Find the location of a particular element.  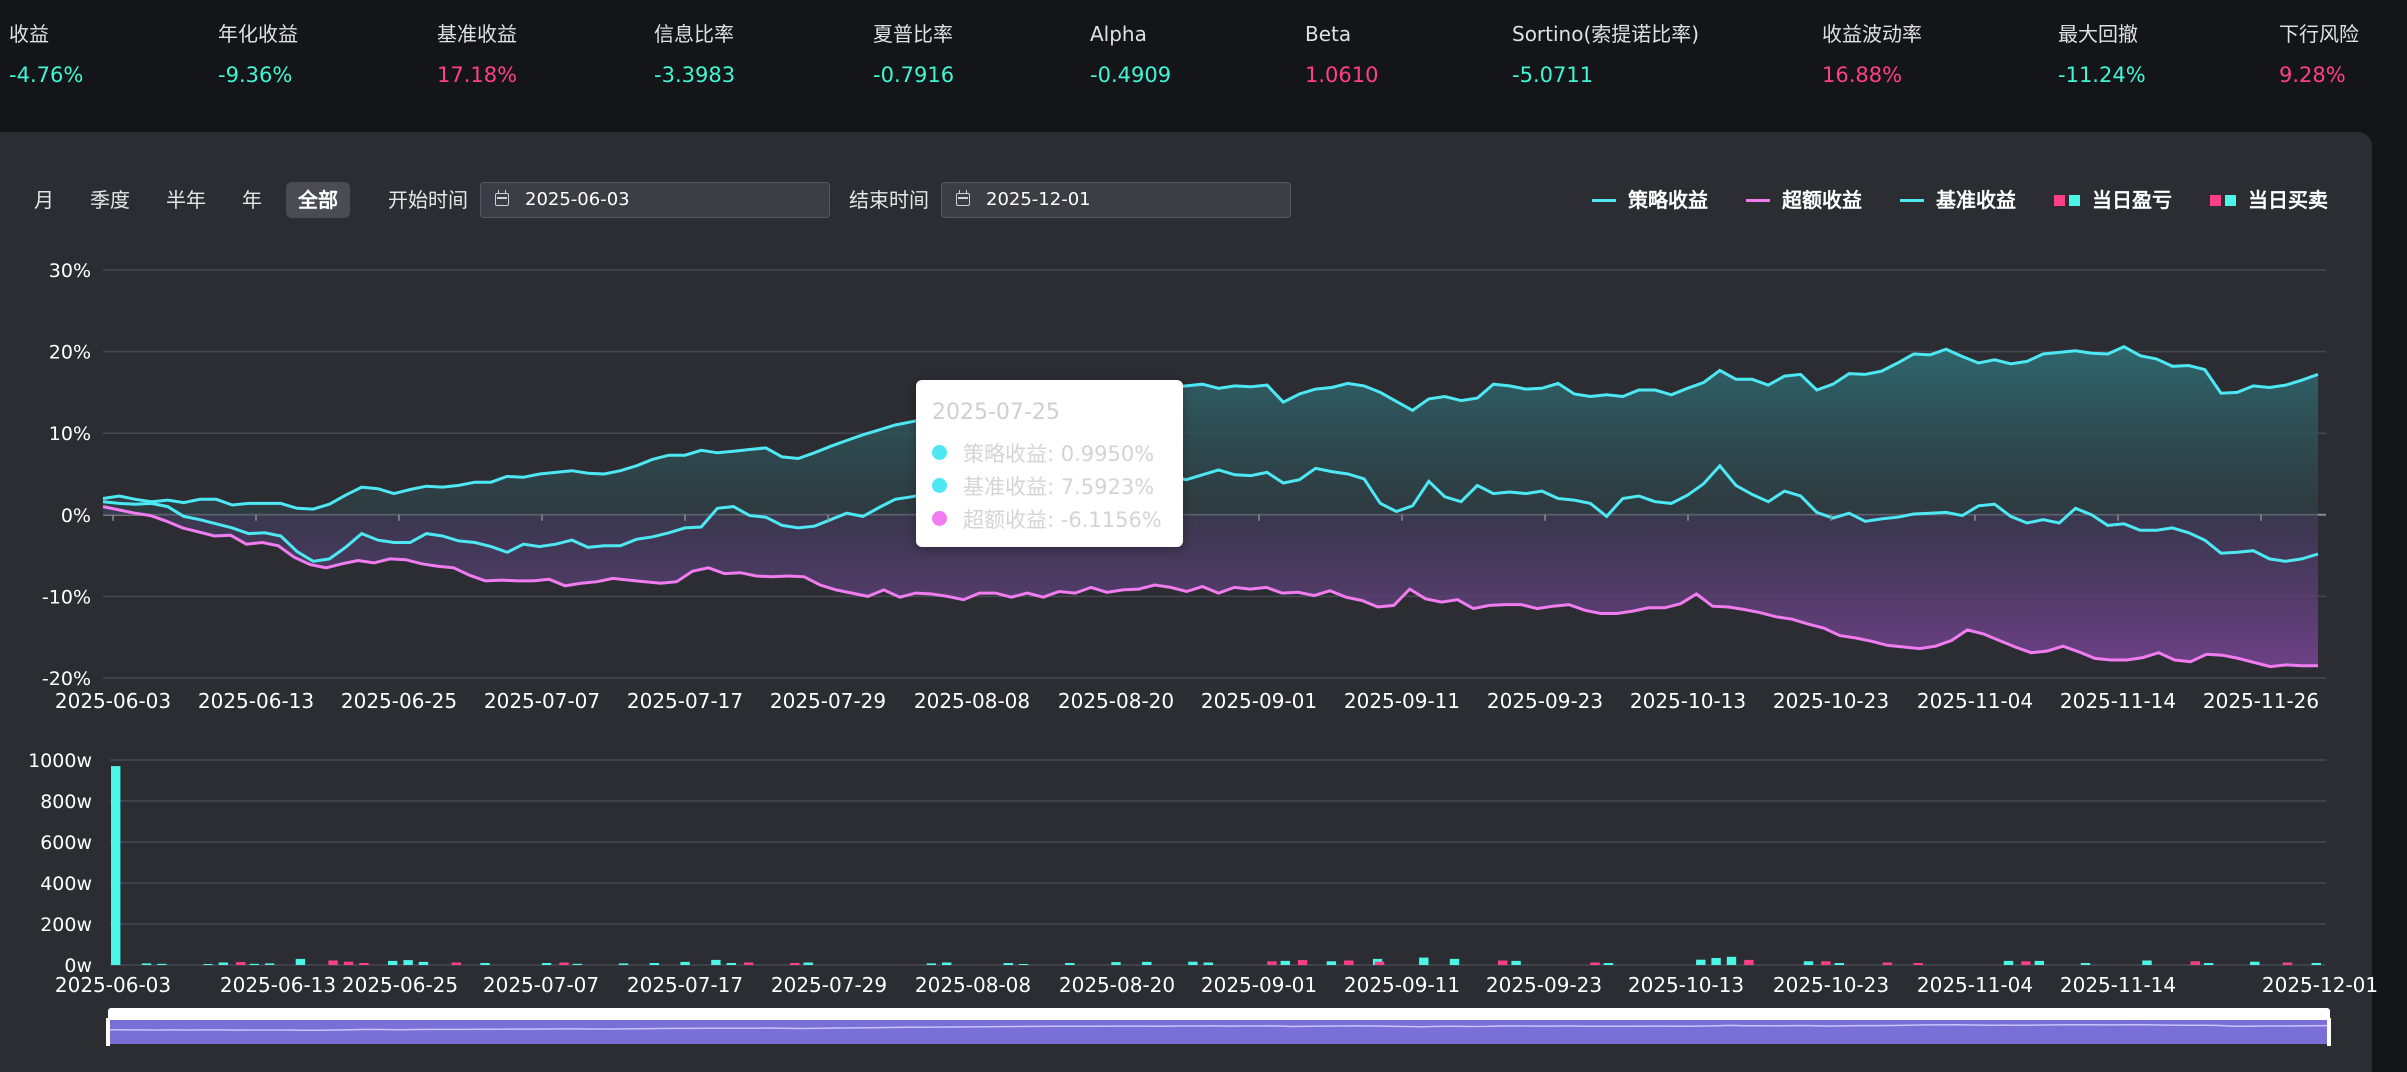

start-date-input: 2025-06-03 is located at coordinates (655, 200).